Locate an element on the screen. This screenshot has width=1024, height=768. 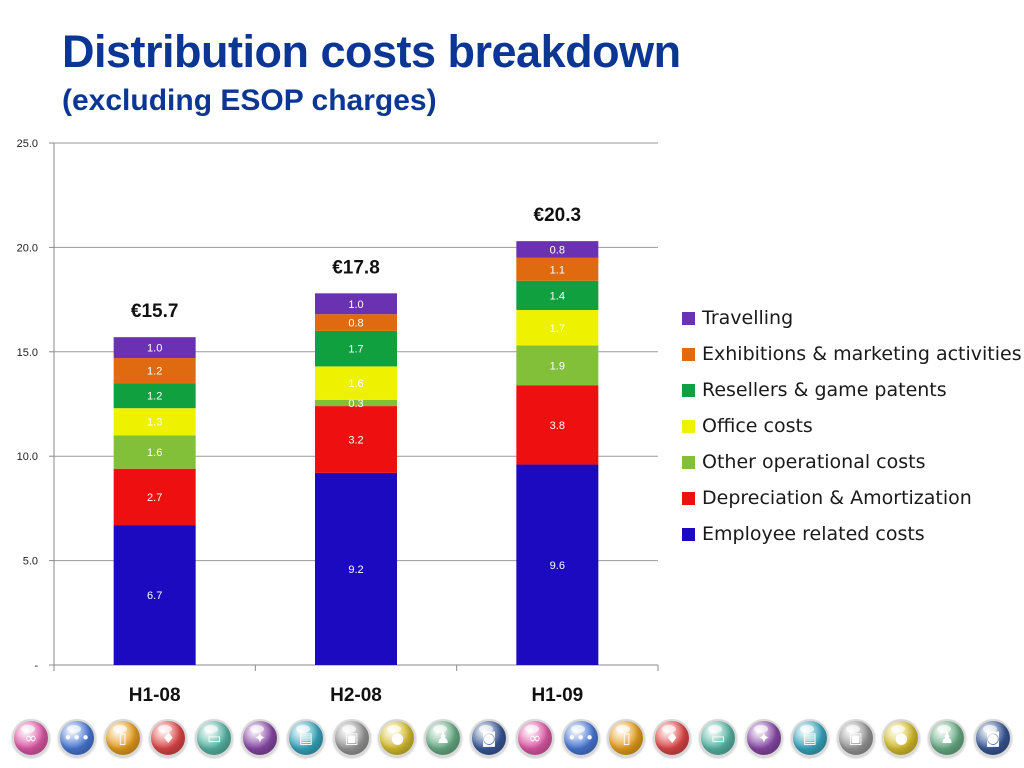
legend-label: Resellers & game patents is located at coordinates (824, 390).